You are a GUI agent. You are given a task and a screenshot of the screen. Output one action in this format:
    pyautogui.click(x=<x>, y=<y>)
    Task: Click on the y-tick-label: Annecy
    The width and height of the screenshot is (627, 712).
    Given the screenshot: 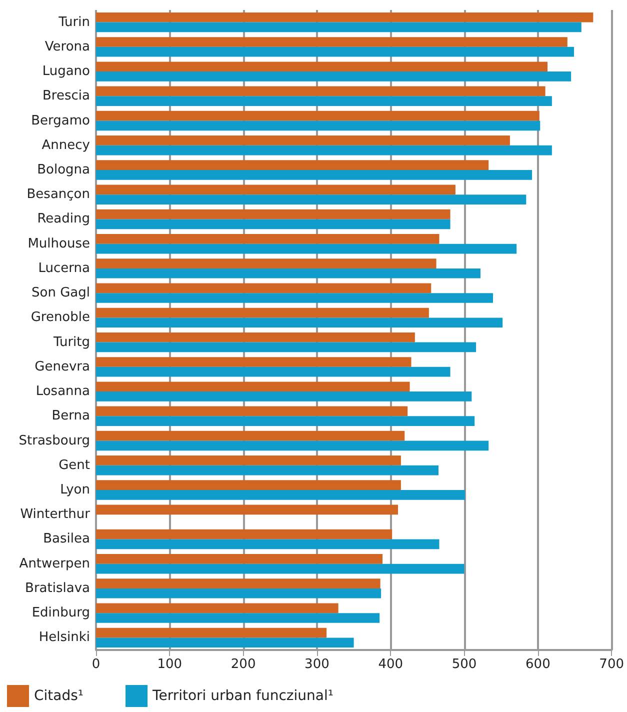 What is the action you would take?
    pyautogui.click(x=66, y=145)
    